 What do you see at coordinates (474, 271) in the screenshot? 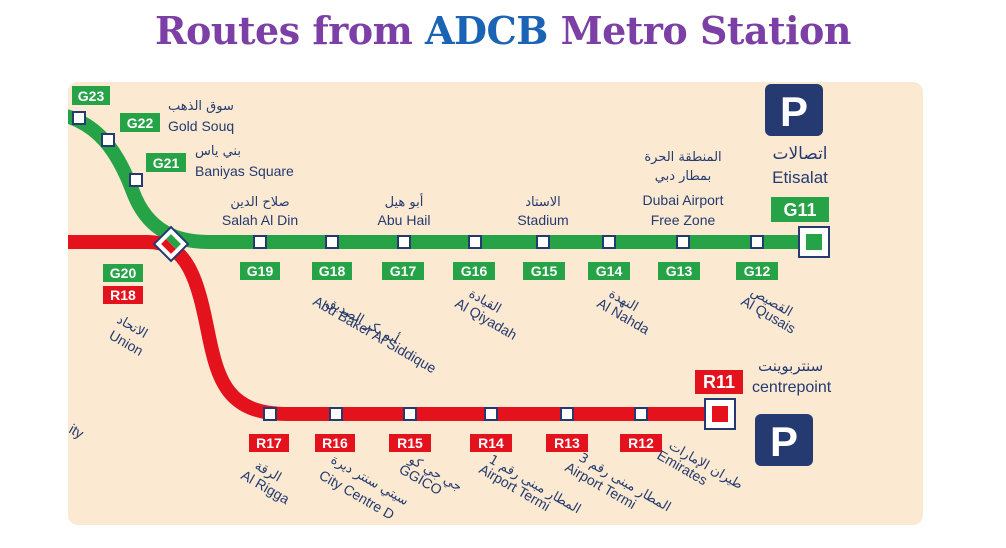
I see `code-g16: G16` at bounding box center [474, 271].